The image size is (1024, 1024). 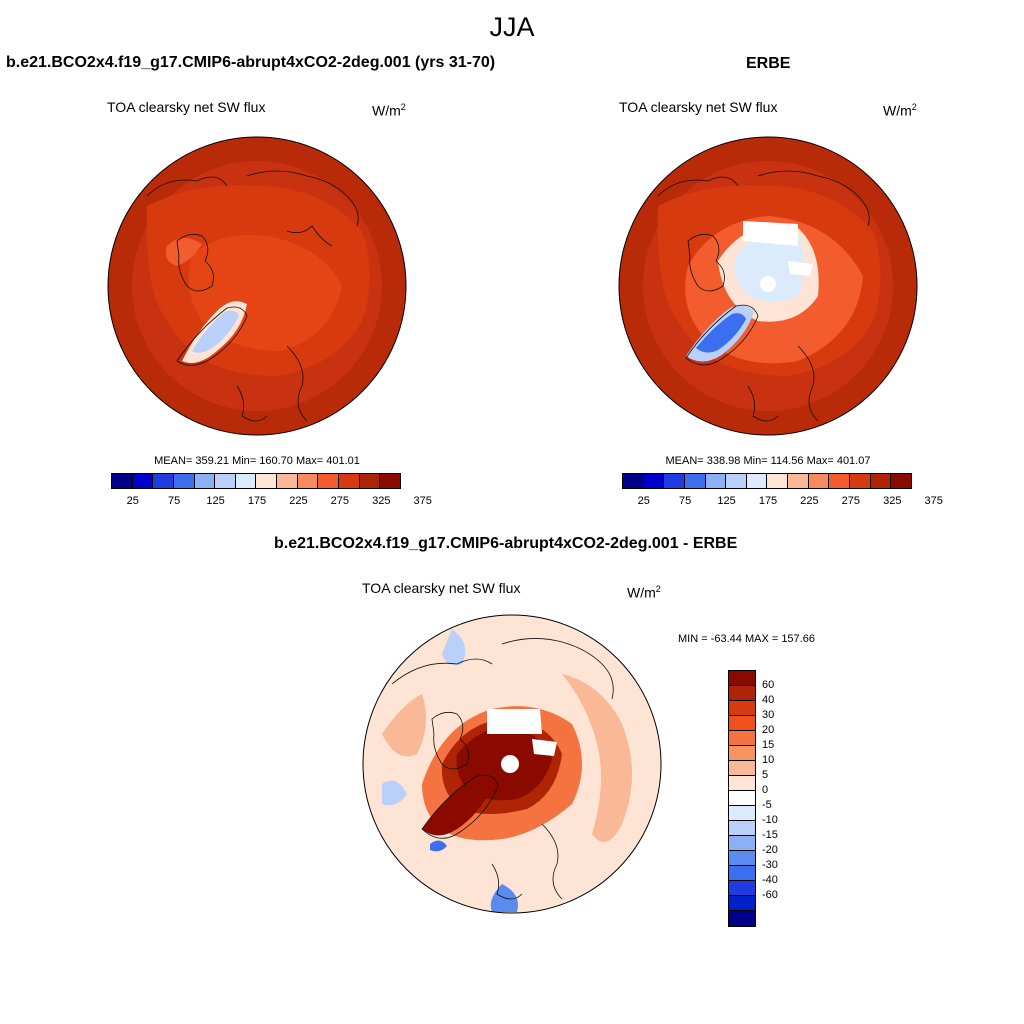 What do you see at coordinates (441, 588) in the screenshot?
I see `panel3-variable: TOA clearsky net SW flux` at bounding box center [441, 588].